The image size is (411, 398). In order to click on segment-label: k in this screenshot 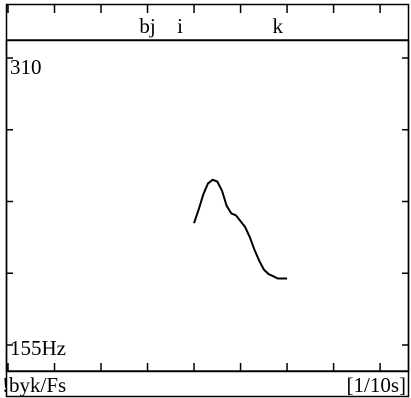, I will do `click(278, 26)`.